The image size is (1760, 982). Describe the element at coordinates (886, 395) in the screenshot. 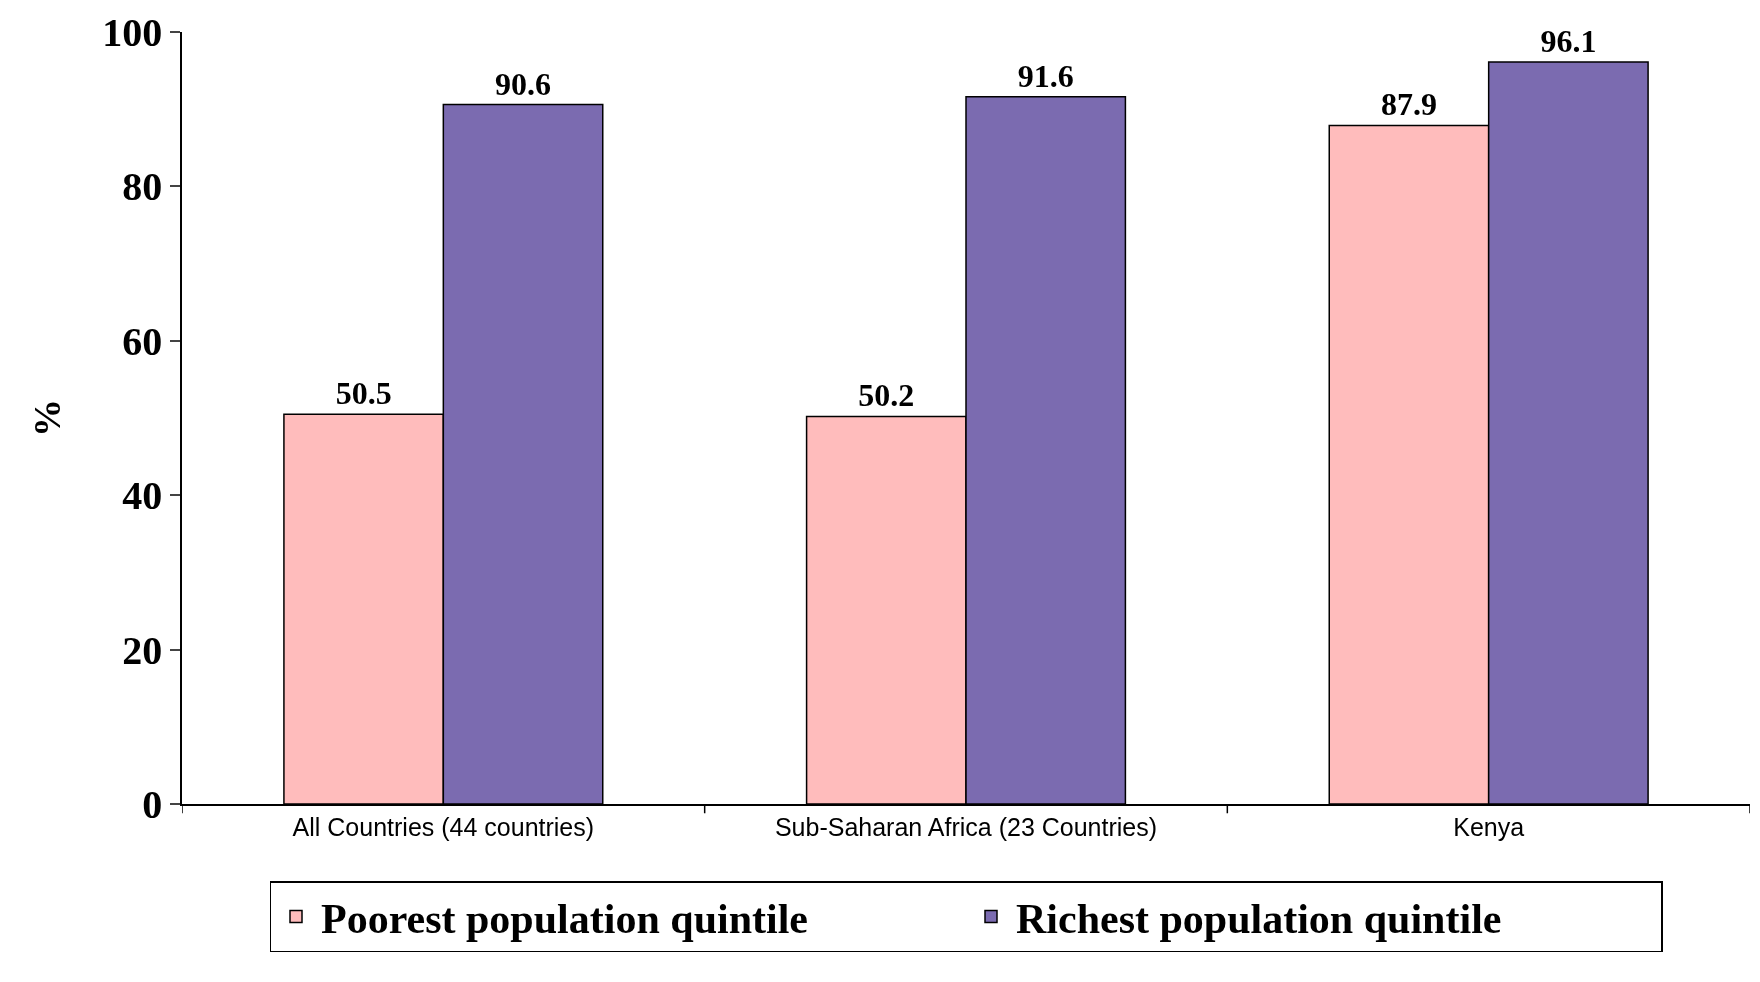

I see `data-label: 50.2` at that location.